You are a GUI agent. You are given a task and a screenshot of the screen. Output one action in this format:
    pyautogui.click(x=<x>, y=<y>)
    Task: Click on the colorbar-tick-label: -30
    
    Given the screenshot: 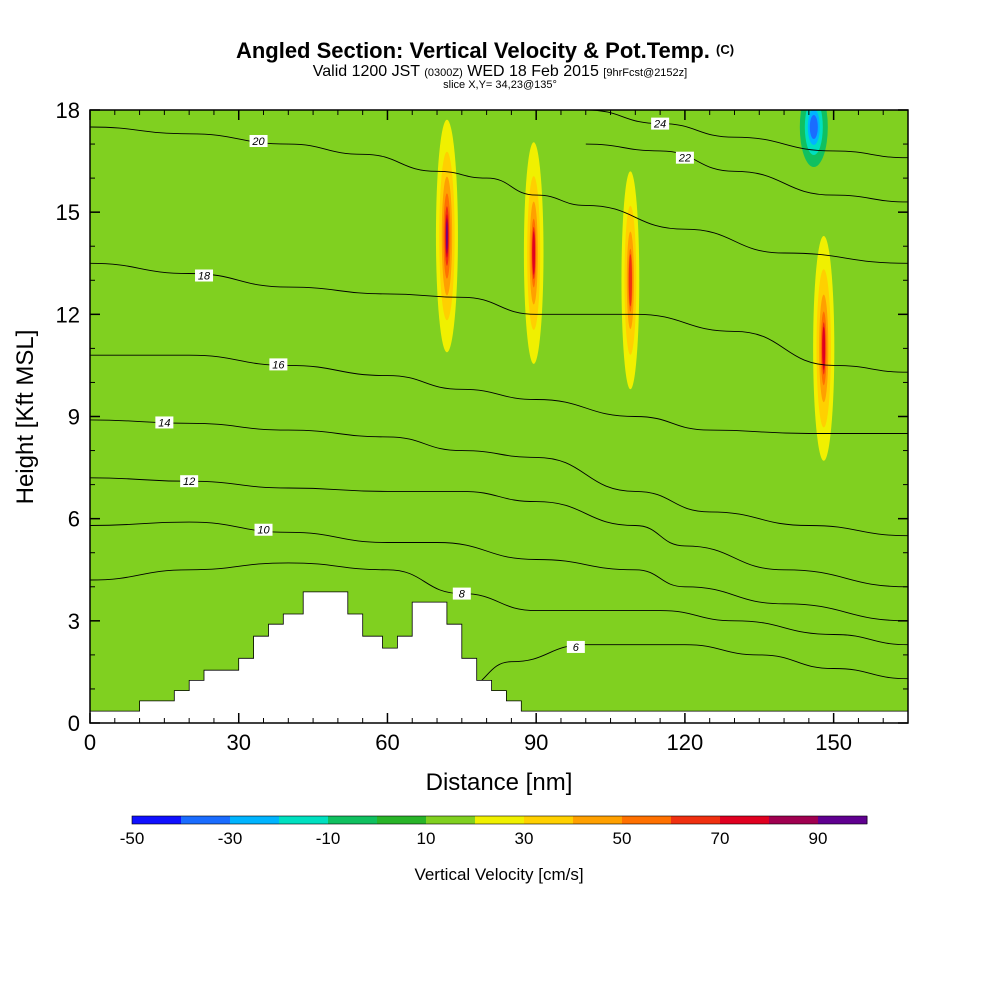 What is the action you would take?
    pyautogui.click(x=230, y=838)
    